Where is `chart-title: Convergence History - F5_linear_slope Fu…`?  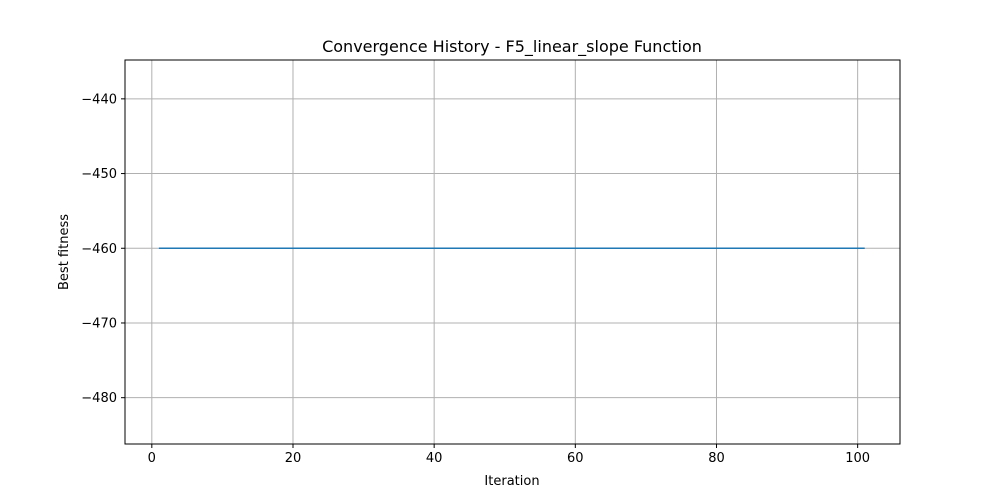
chart-title: Convergence History - F5_linear_slope Fu… is located at coordinates (512, 47).